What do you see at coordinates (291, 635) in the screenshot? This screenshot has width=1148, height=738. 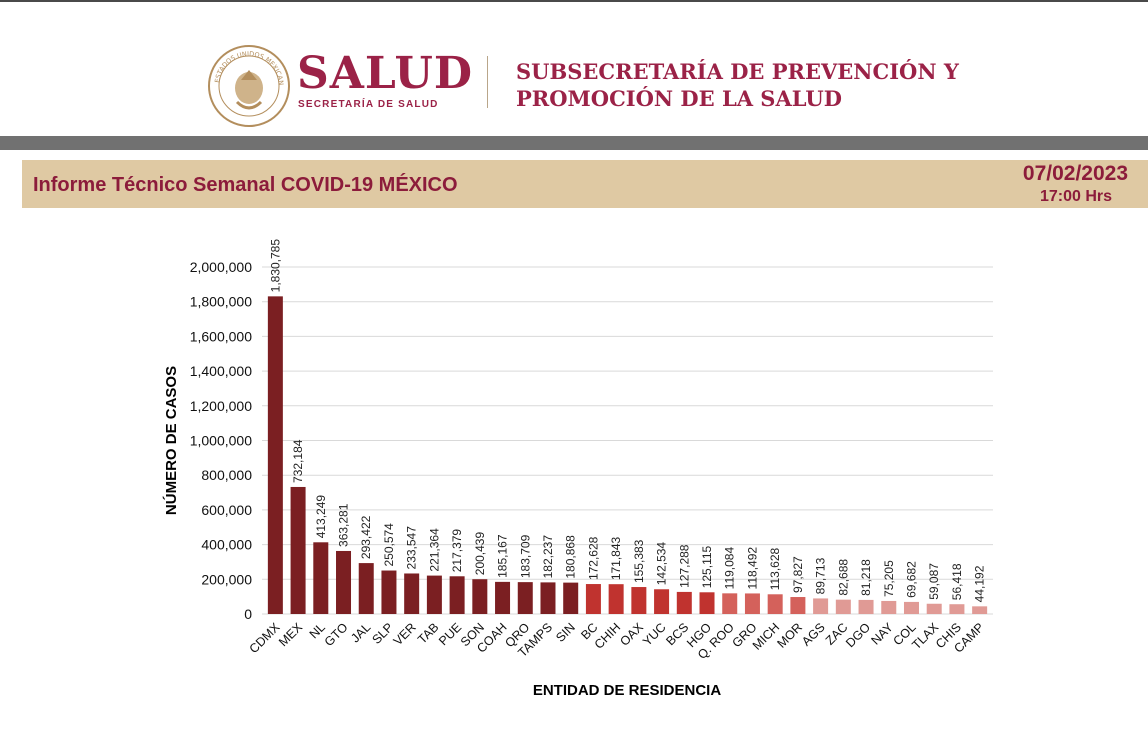 I see `x-tick-label: MEX` at bounding box center [291, 635].